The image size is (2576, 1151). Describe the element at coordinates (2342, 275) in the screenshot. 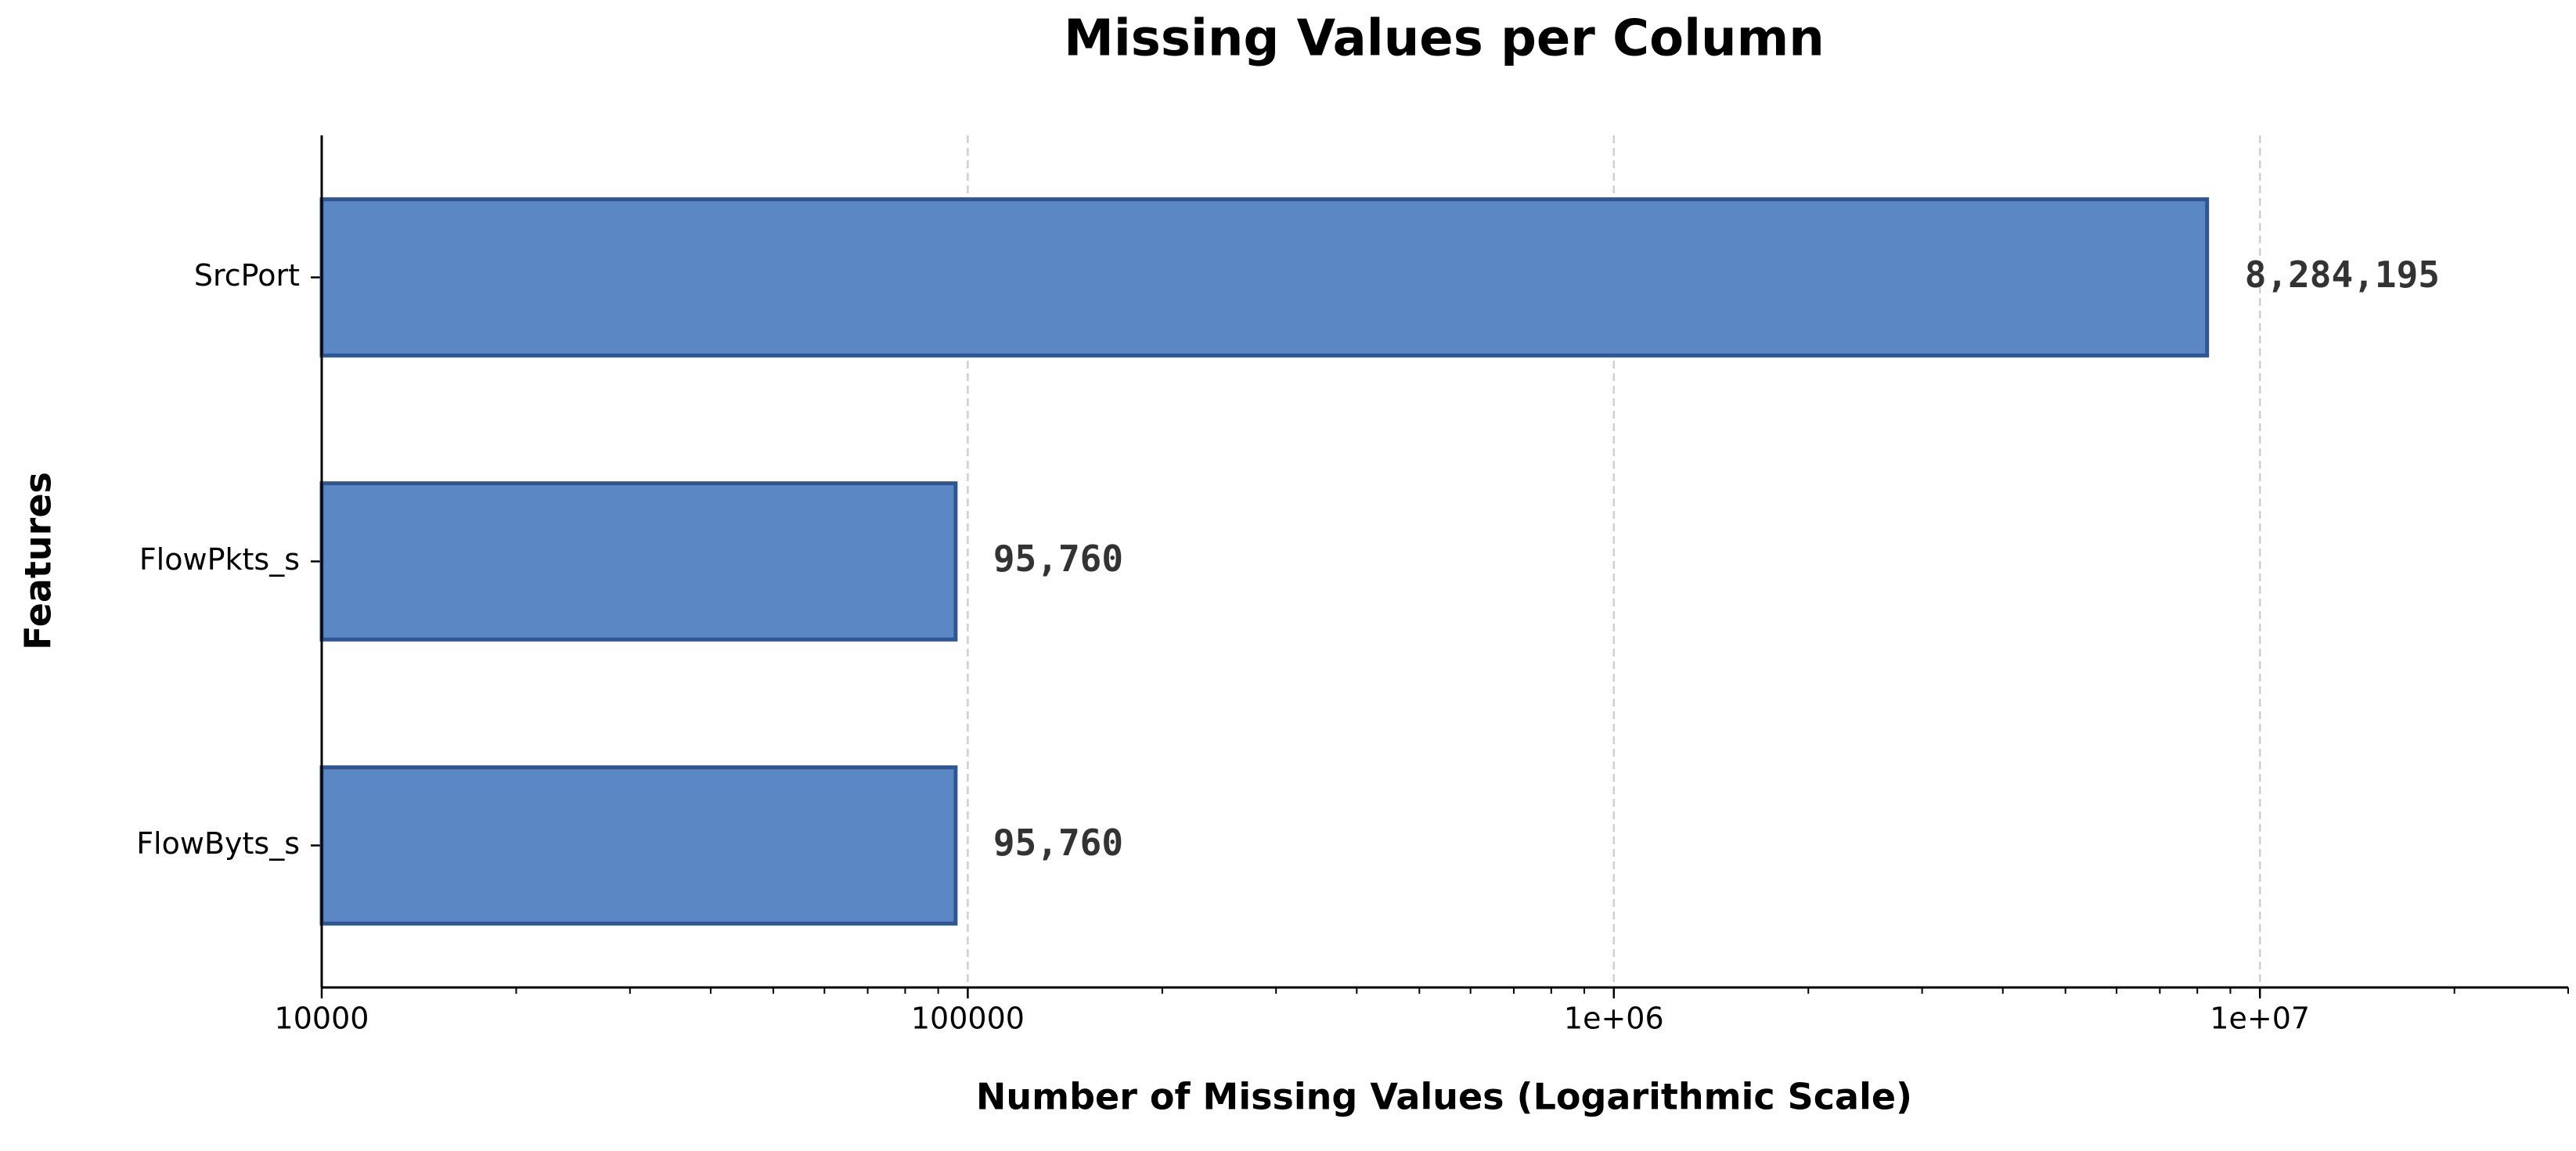

I see `value-label: 8,284,195` at that location.